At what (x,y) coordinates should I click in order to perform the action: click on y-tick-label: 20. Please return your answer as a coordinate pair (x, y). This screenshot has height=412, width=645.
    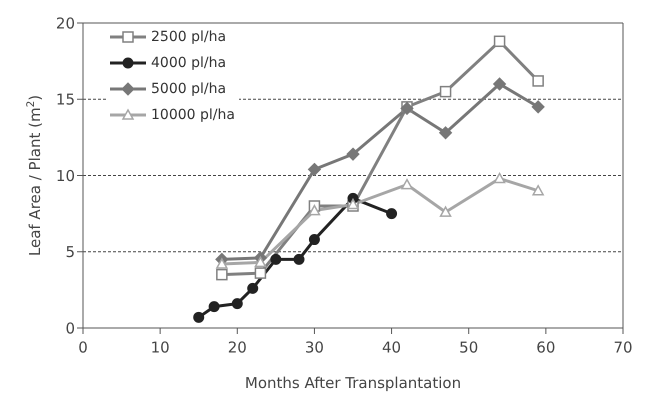
    Looking at the image, I should click on (65, 23).